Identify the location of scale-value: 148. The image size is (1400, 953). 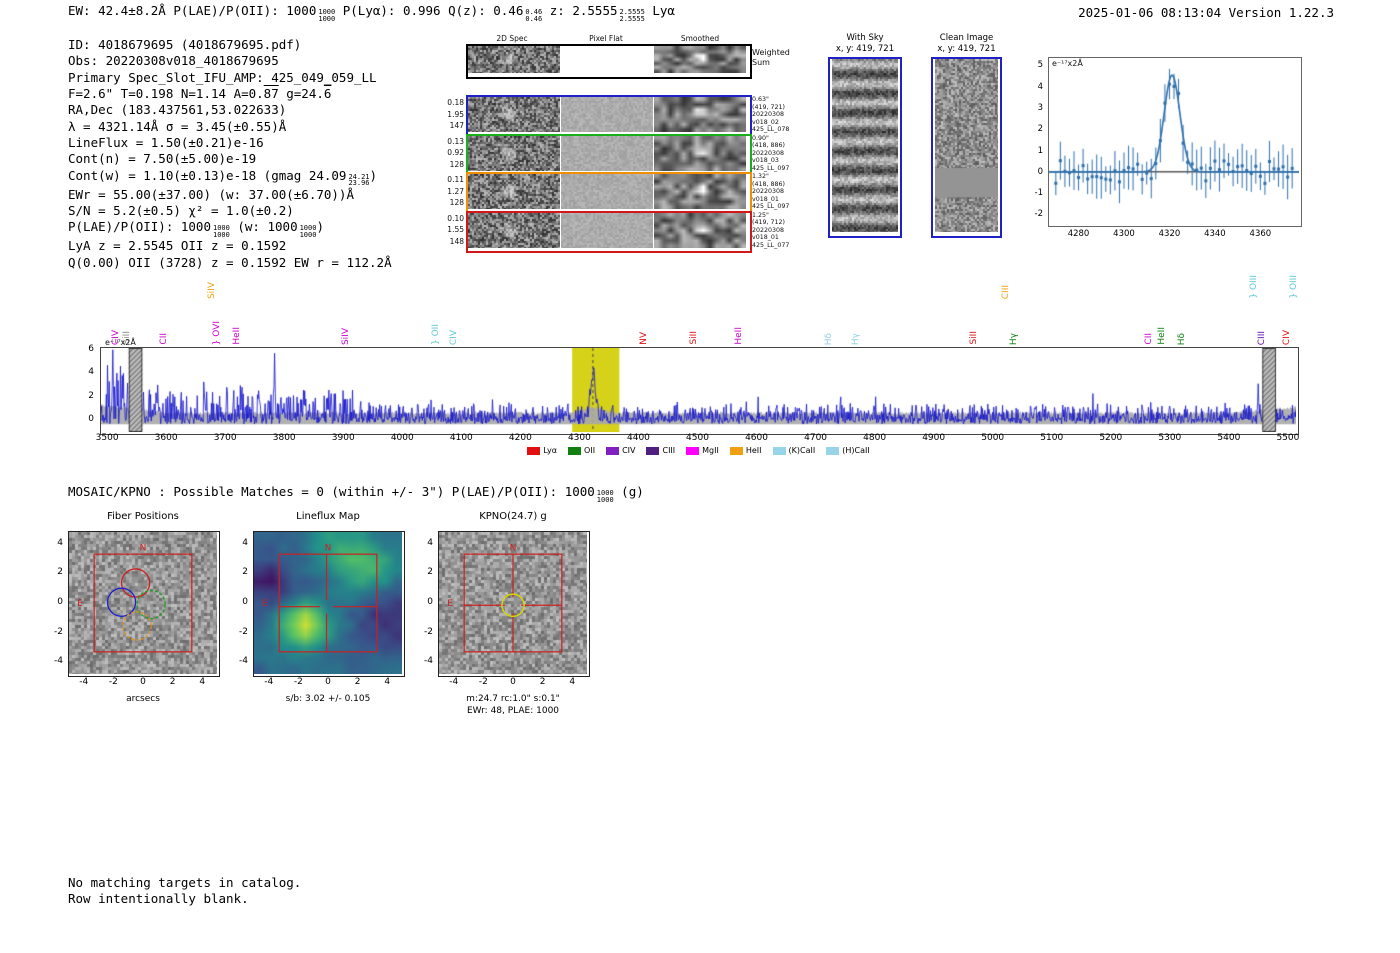
(456, 241).